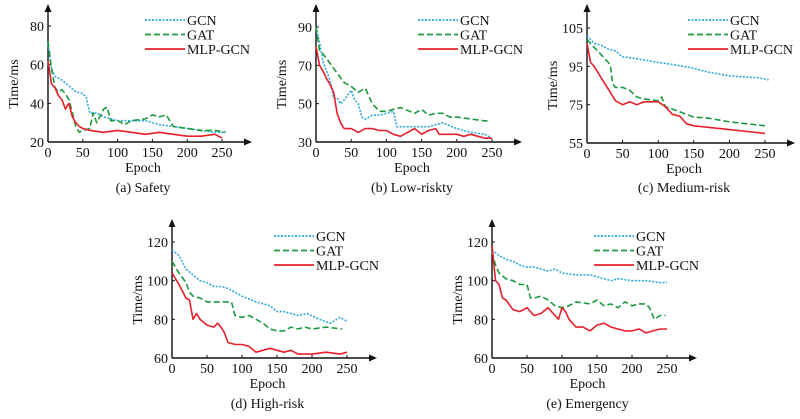 The height and width of the screenshot is (419, 800). I want to click on y-tick-label: 90, so click(305, 28).